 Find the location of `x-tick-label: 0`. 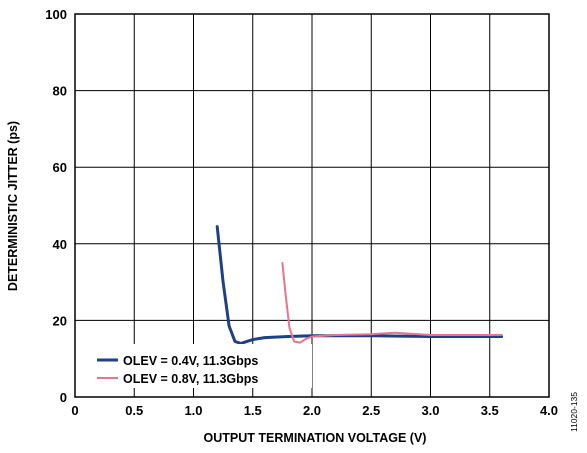

x-tick-label: 0 is located at coordinates (74, 410).